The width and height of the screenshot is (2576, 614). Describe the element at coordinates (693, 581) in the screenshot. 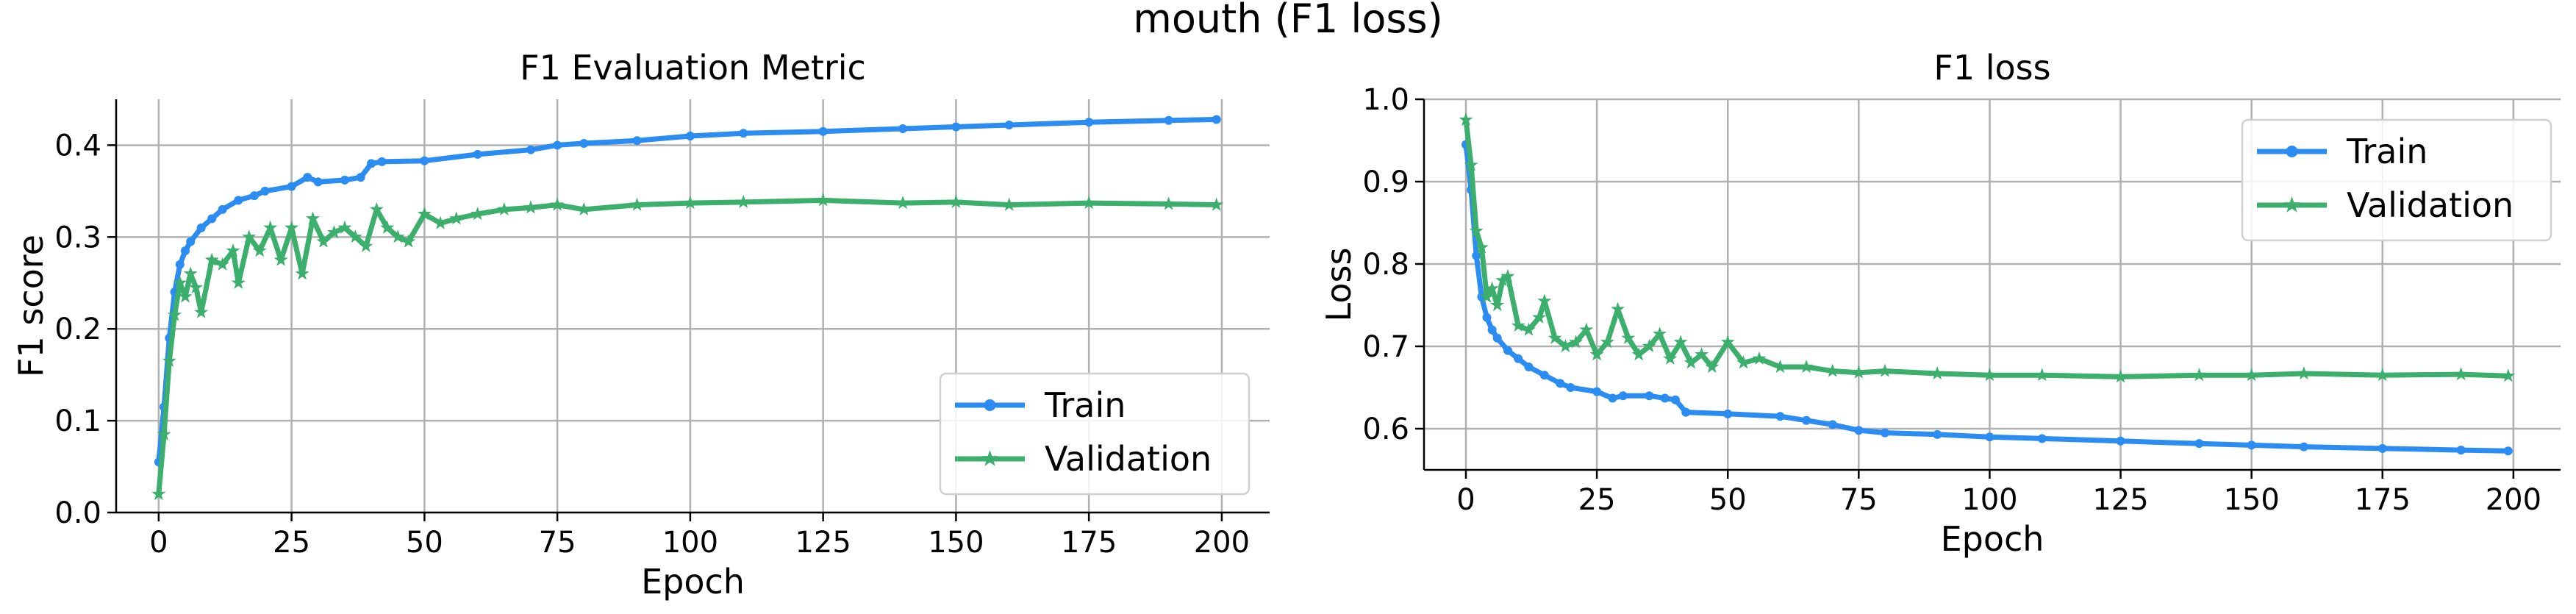

I see `x-axis-label: Epoch` at that location.